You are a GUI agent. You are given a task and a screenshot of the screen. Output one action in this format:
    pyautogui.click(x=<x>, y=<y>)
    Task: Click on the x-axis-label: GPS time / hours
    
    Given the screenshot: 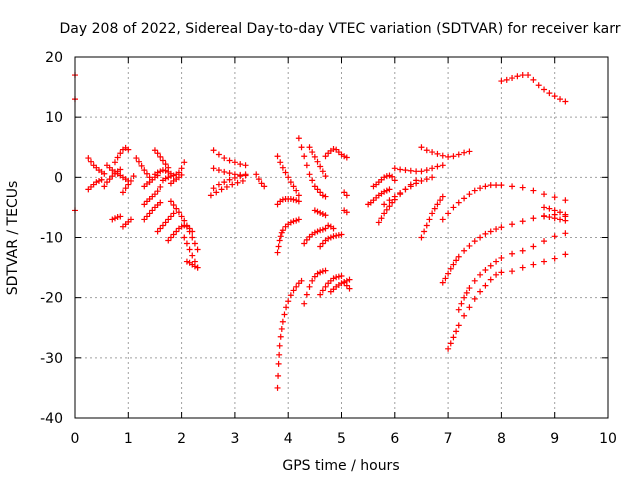 What is the action you would take?
    pyautogui.click(x=340, y=466)
    